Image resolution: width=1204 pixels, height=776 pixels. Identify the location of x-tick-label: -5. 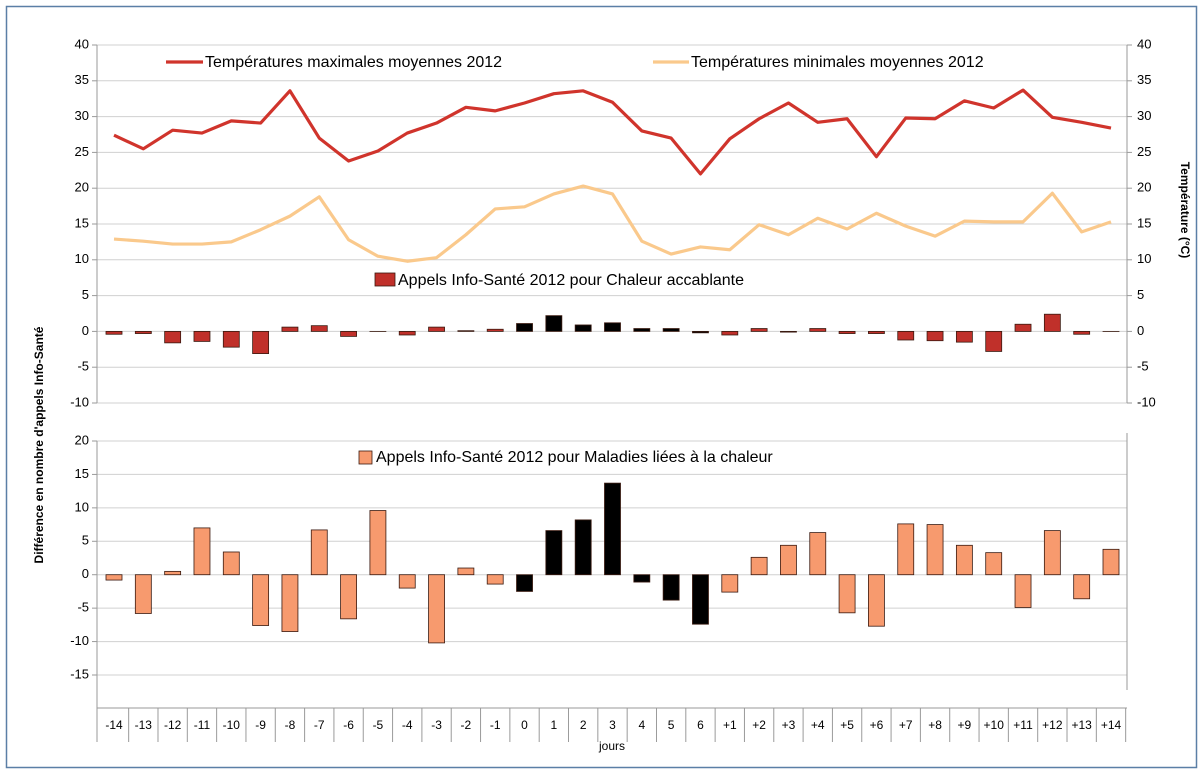
(378, 725).